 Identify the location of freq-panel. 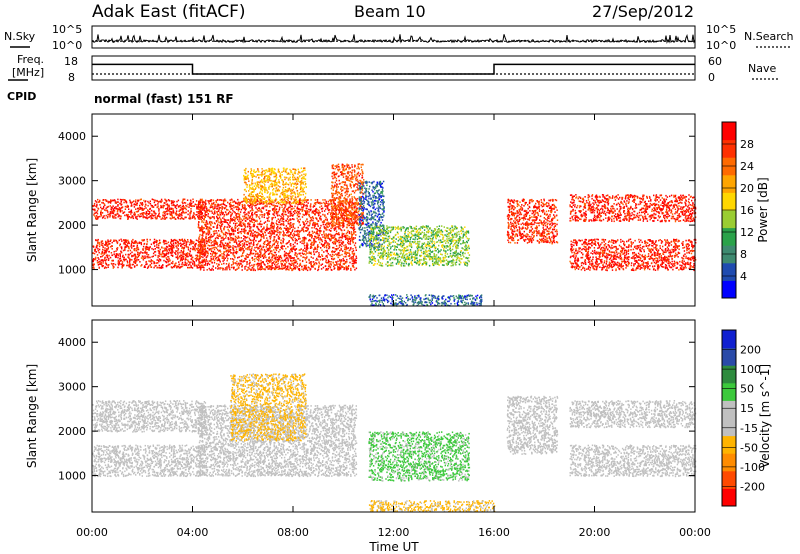
(393, 68).